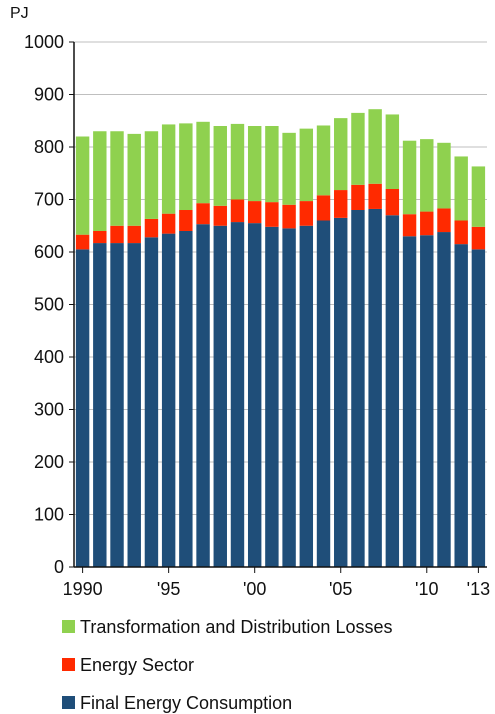 The width and height of the screenshot is (495, 714). I want to click on legend-label-transformation-and-distribution-losses: Transformation and Distribution Losses, so click(236, 627).